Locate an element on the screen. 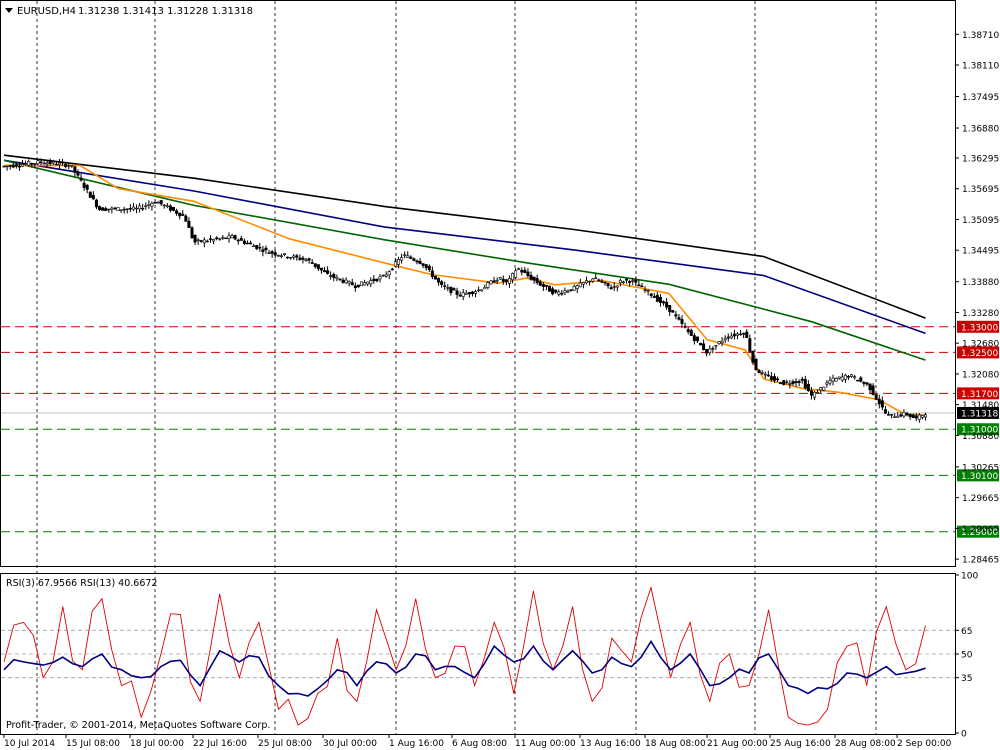 Image resolution: width=1000 pixels, height=750 pixels. chart-dropdown-icon is located at coordinates (9, 10).